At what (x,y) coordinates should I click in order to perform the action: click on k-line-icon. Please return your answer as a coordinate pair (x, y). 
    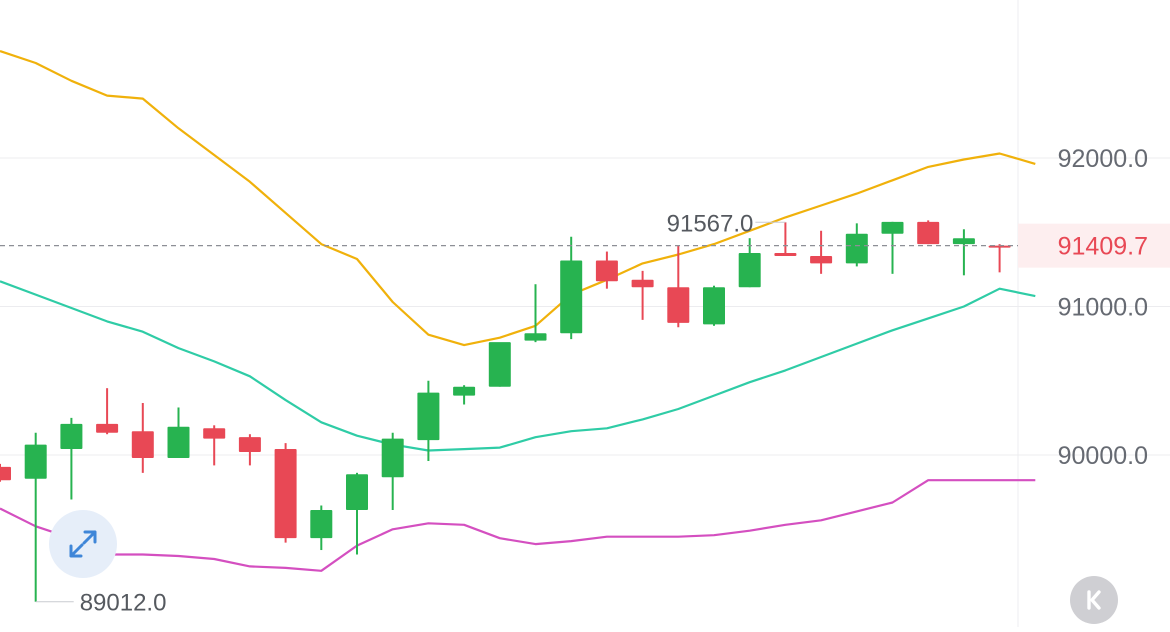
    Looking at the image, I should click on (1094, 600).